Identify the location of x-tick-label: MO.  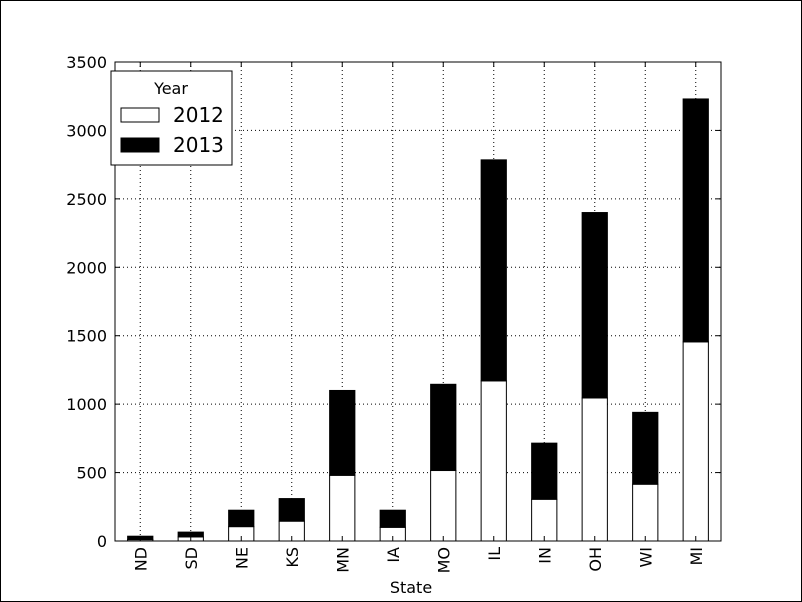
(443, 560).